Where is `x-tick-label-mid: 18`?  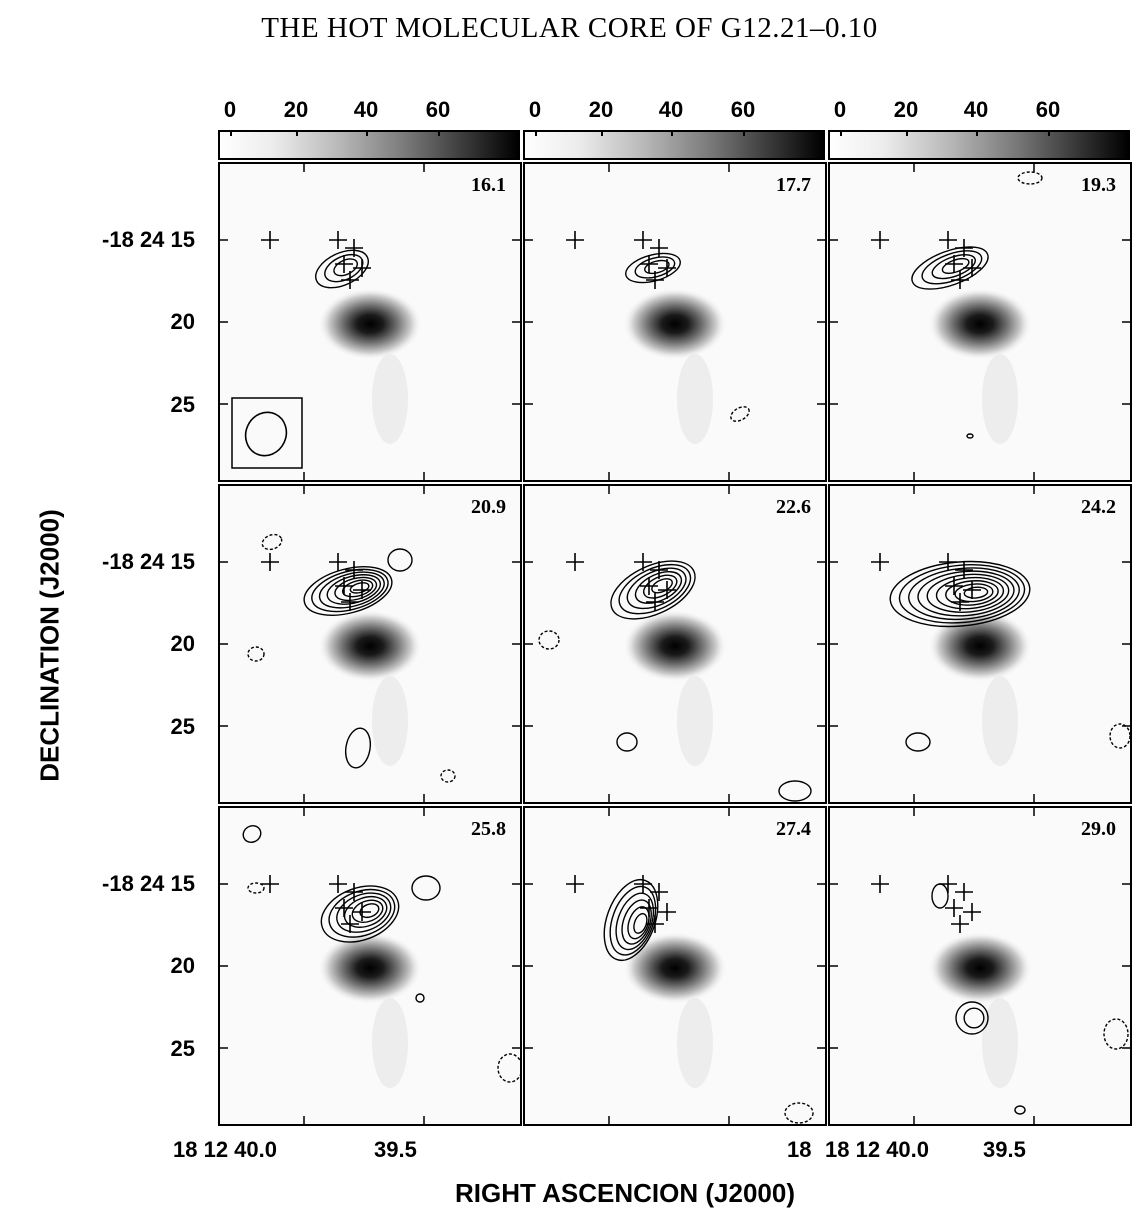 x-tick-label-mid: 18 is located at coordinates (799, 1149).